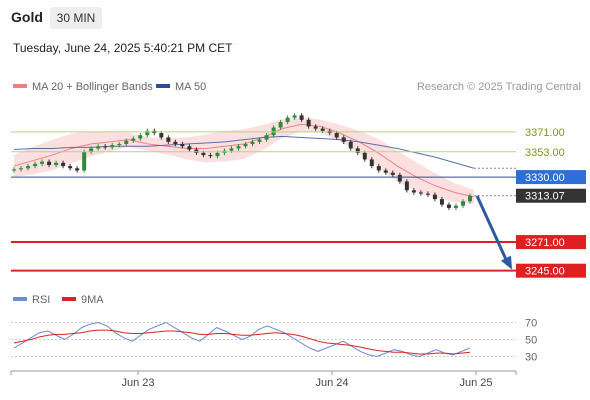  I want to click on rsi-legend-label: RSI, so click(41, 300).